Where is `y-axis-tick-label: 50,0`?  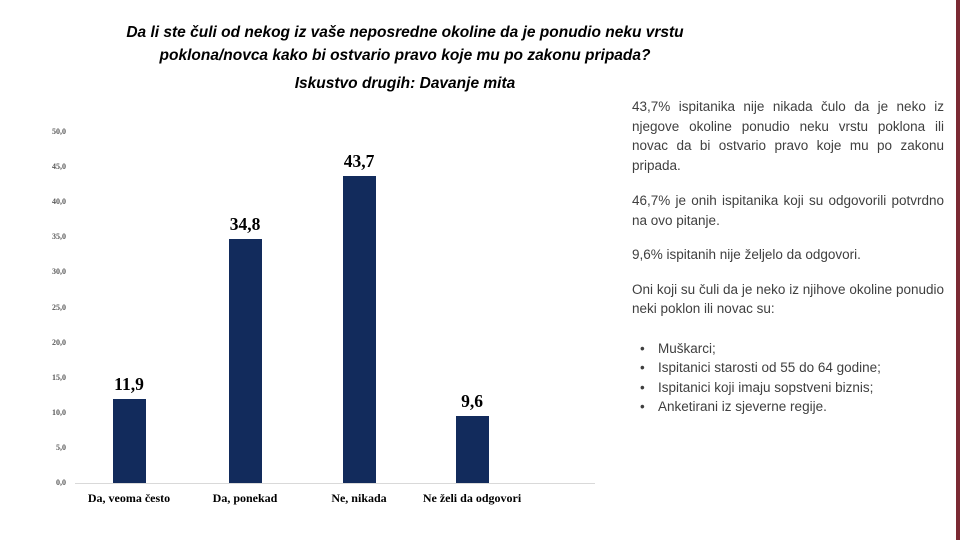 y-axis-tick-label: 50,0 is located at coordinates (59, 131).